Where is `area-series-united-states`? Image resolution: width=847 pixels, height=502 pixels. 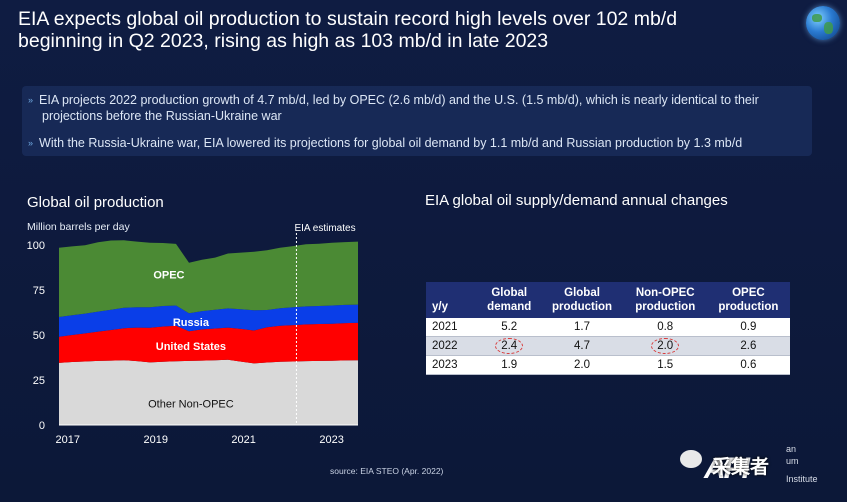 area-series-united-states is located at coordinates (208, 343).